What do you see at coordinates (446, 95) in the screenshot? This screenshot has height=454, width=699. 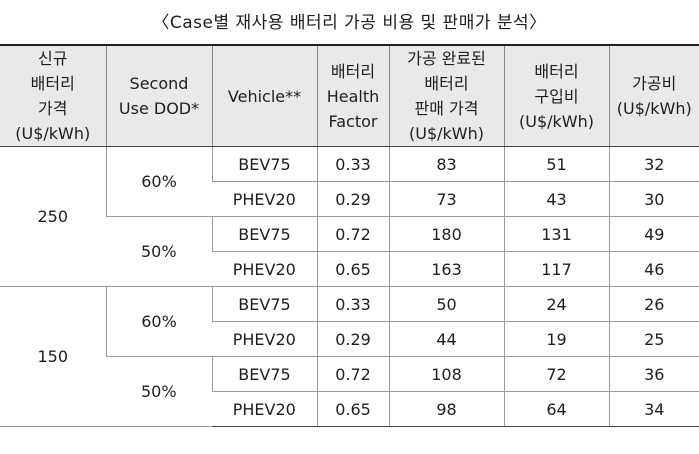 I see `header-sale-price: 가공 완료된 배터리 판매 가격 (U$/kWh)` at bounding box center [446, 95].